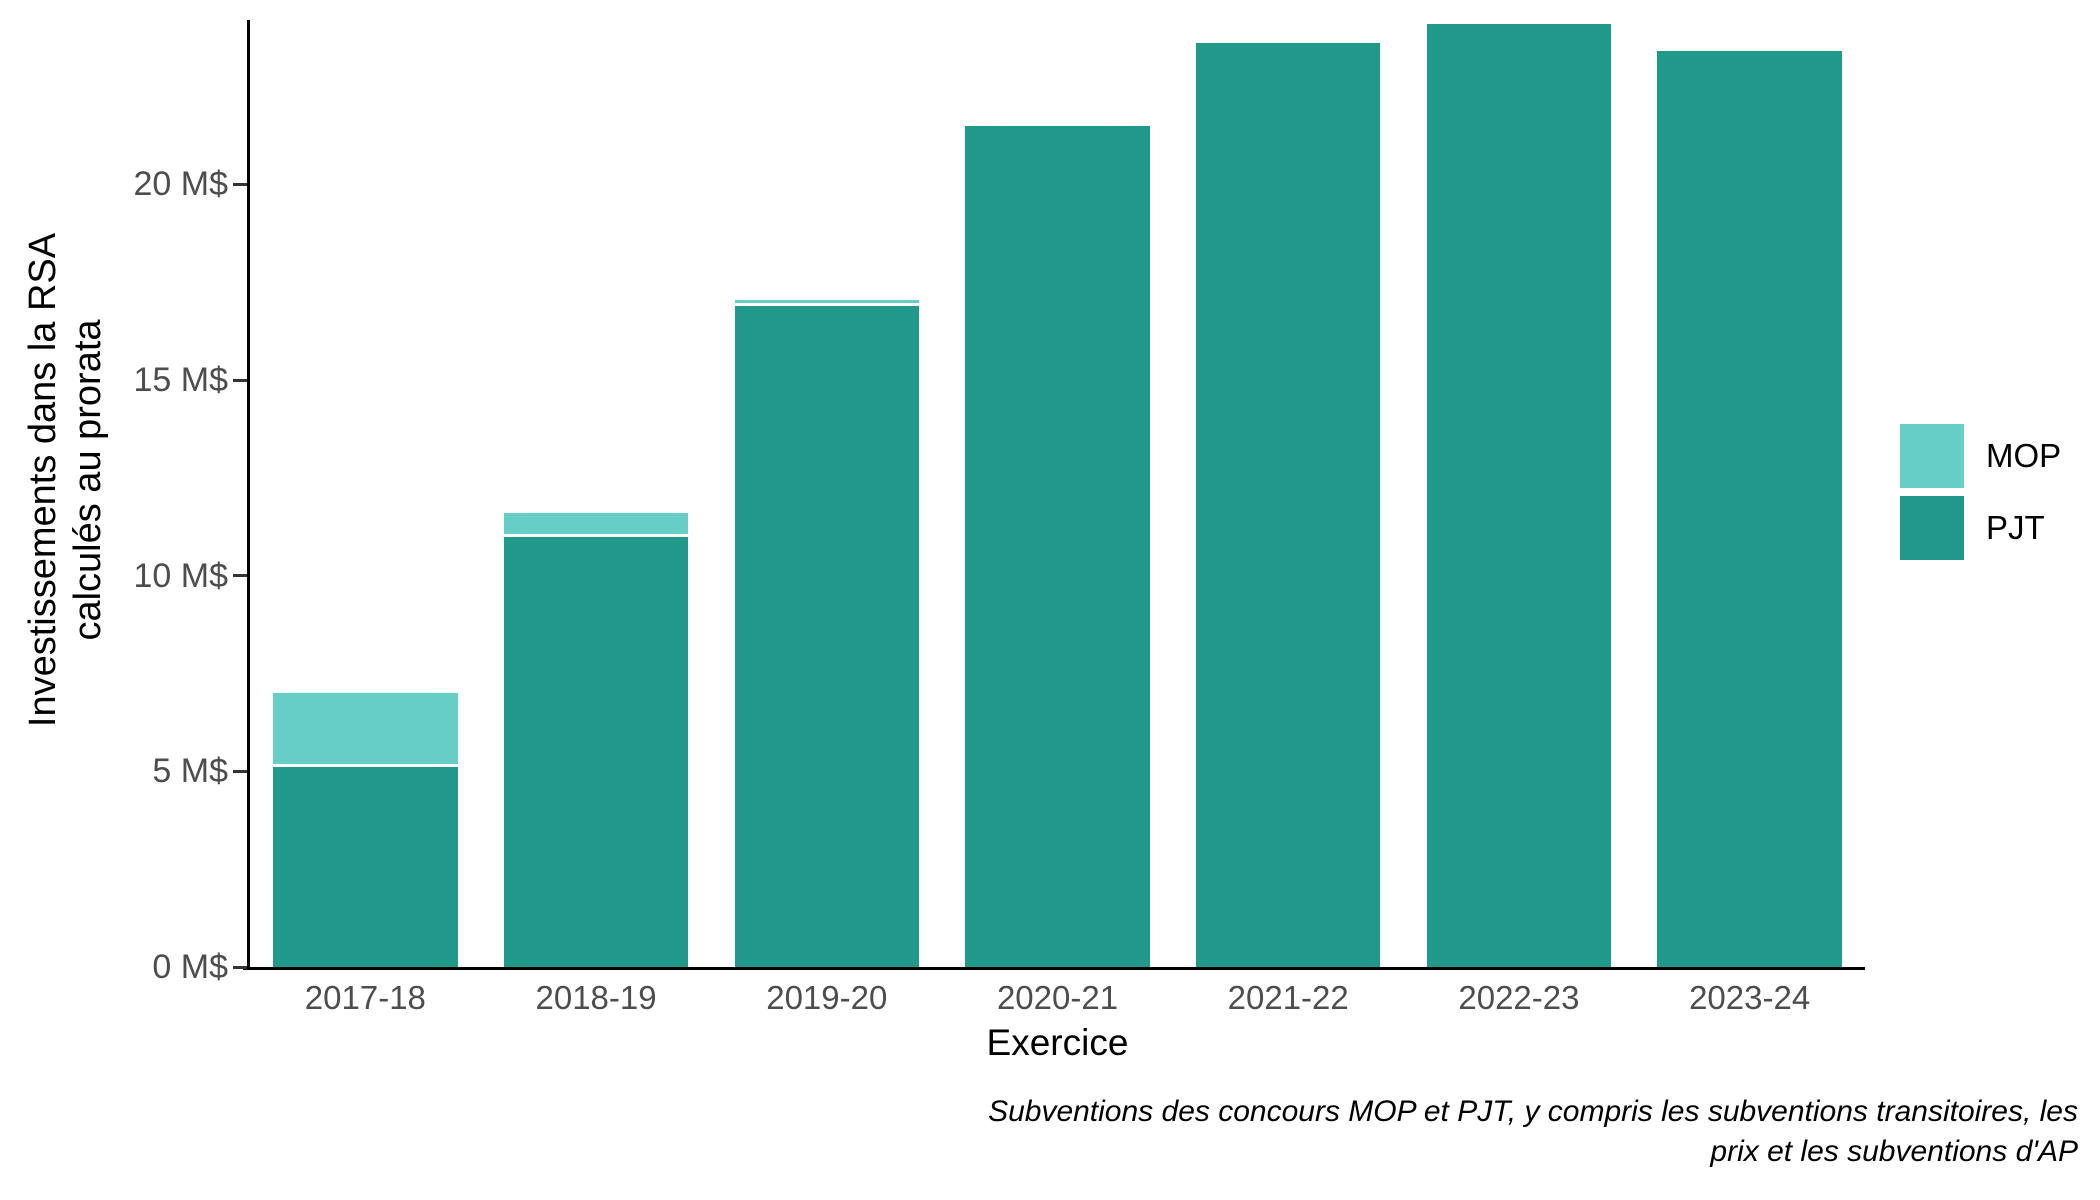  I want to click on legend-item-mop: MOP, so click(1980, 456).